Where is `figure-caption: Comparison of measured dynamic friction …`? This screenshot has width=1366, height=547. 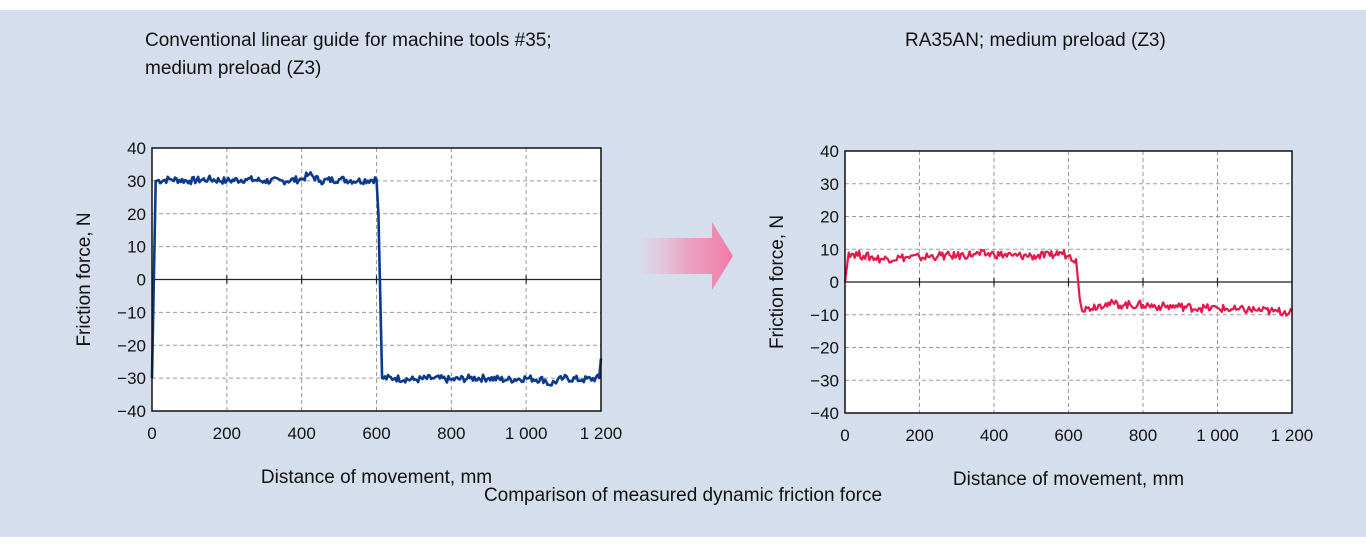 figure-caption: Comparison of measured dynamic friction … is located at coordinates (683, 495).